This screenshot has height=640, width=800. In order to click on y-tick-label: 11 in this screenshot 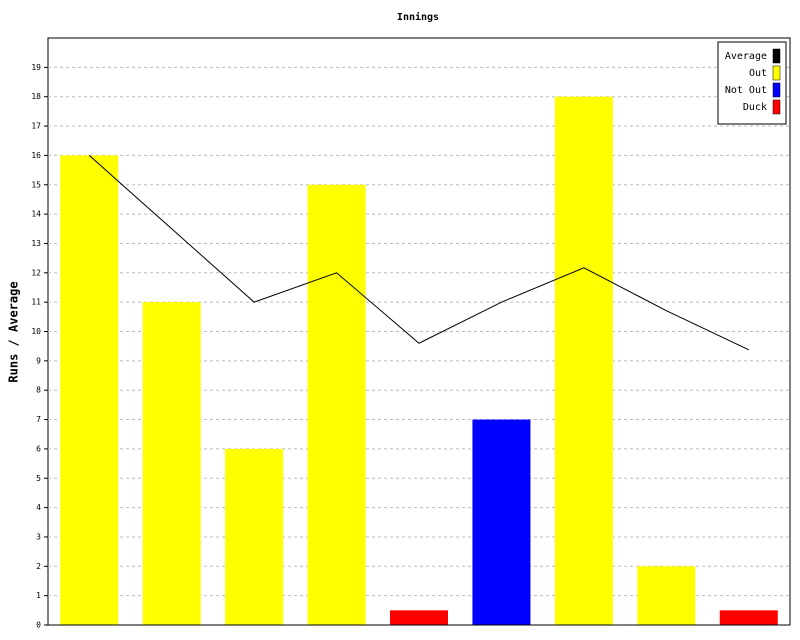, I will do `click(36, 302)`.